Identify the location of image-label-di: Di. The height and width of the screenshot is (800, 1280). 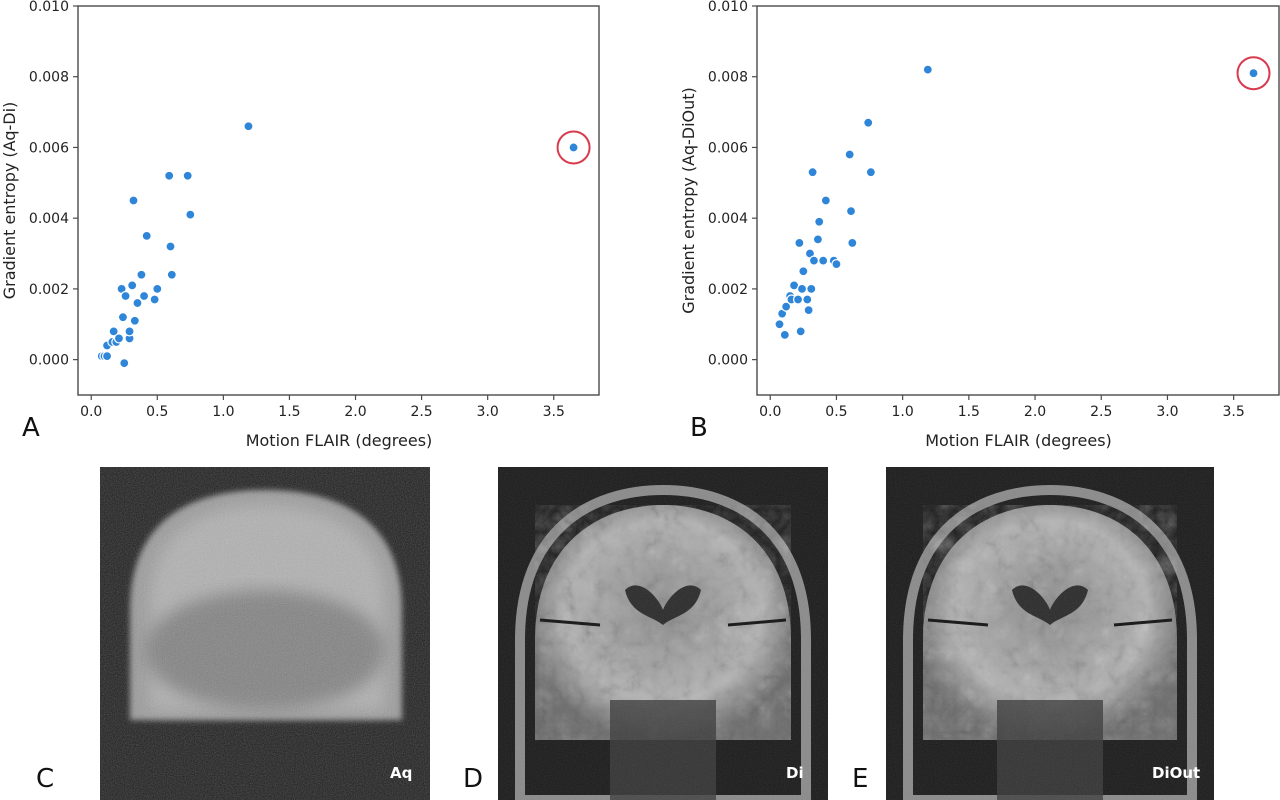
(795, 773).